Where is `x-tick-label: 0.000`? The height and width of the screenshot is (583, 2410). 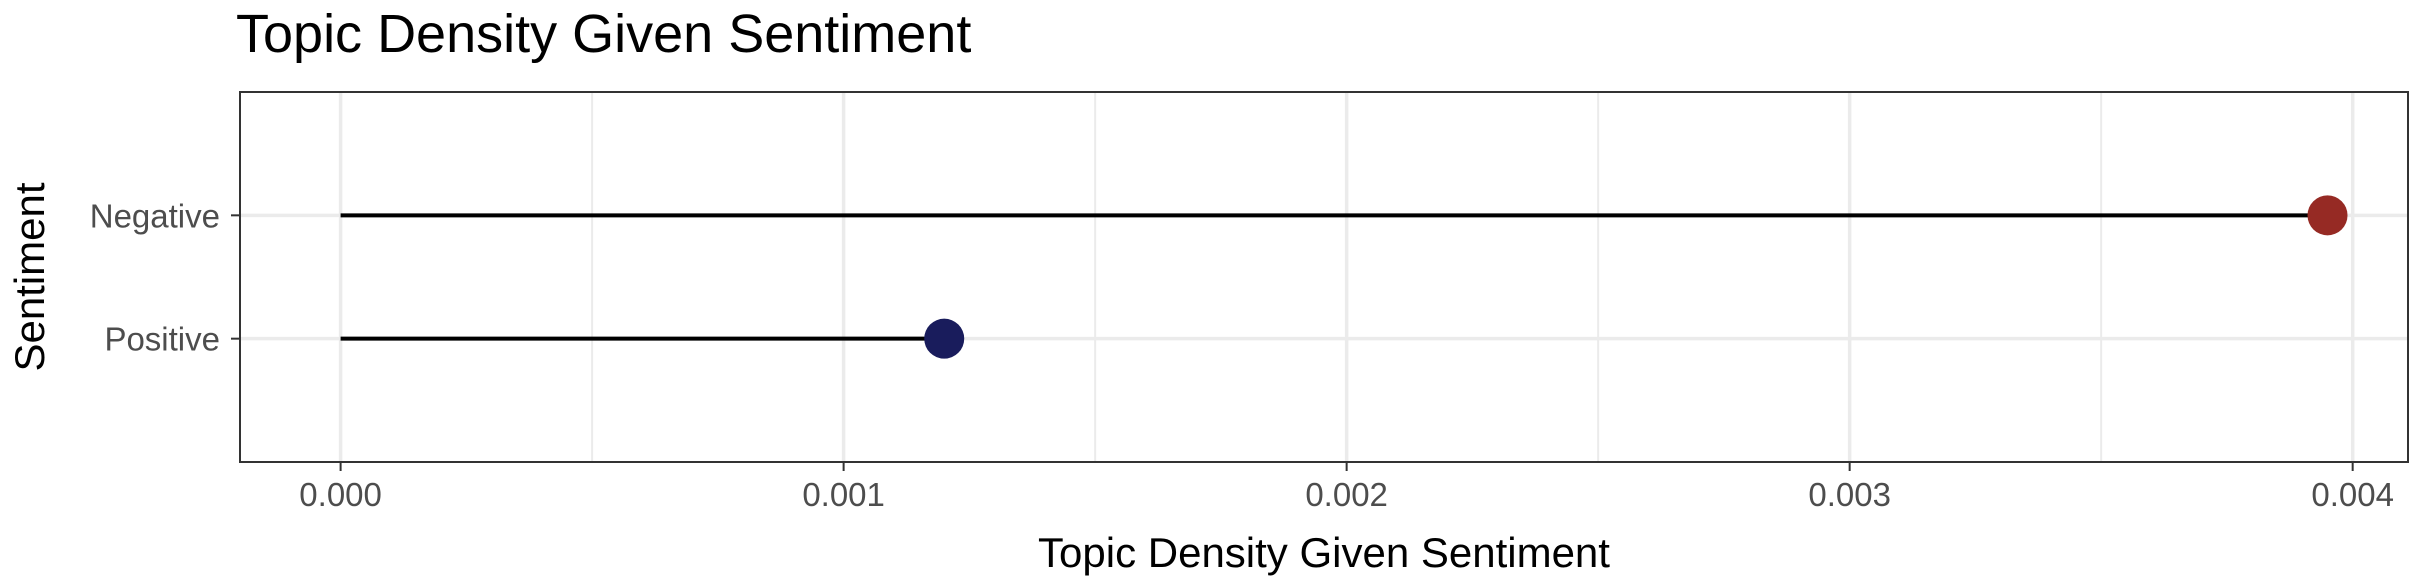 x-tick-label: 0.000 is located at coordinates (340, 494).